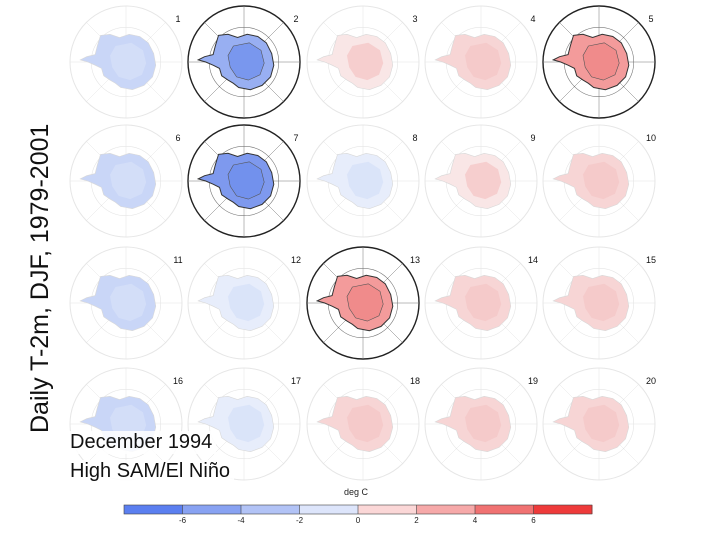 Image resolution: width=720 pixels, height=540 pixels. I want to click on antarctic-map-panel-6: 6, so click(126, 181).